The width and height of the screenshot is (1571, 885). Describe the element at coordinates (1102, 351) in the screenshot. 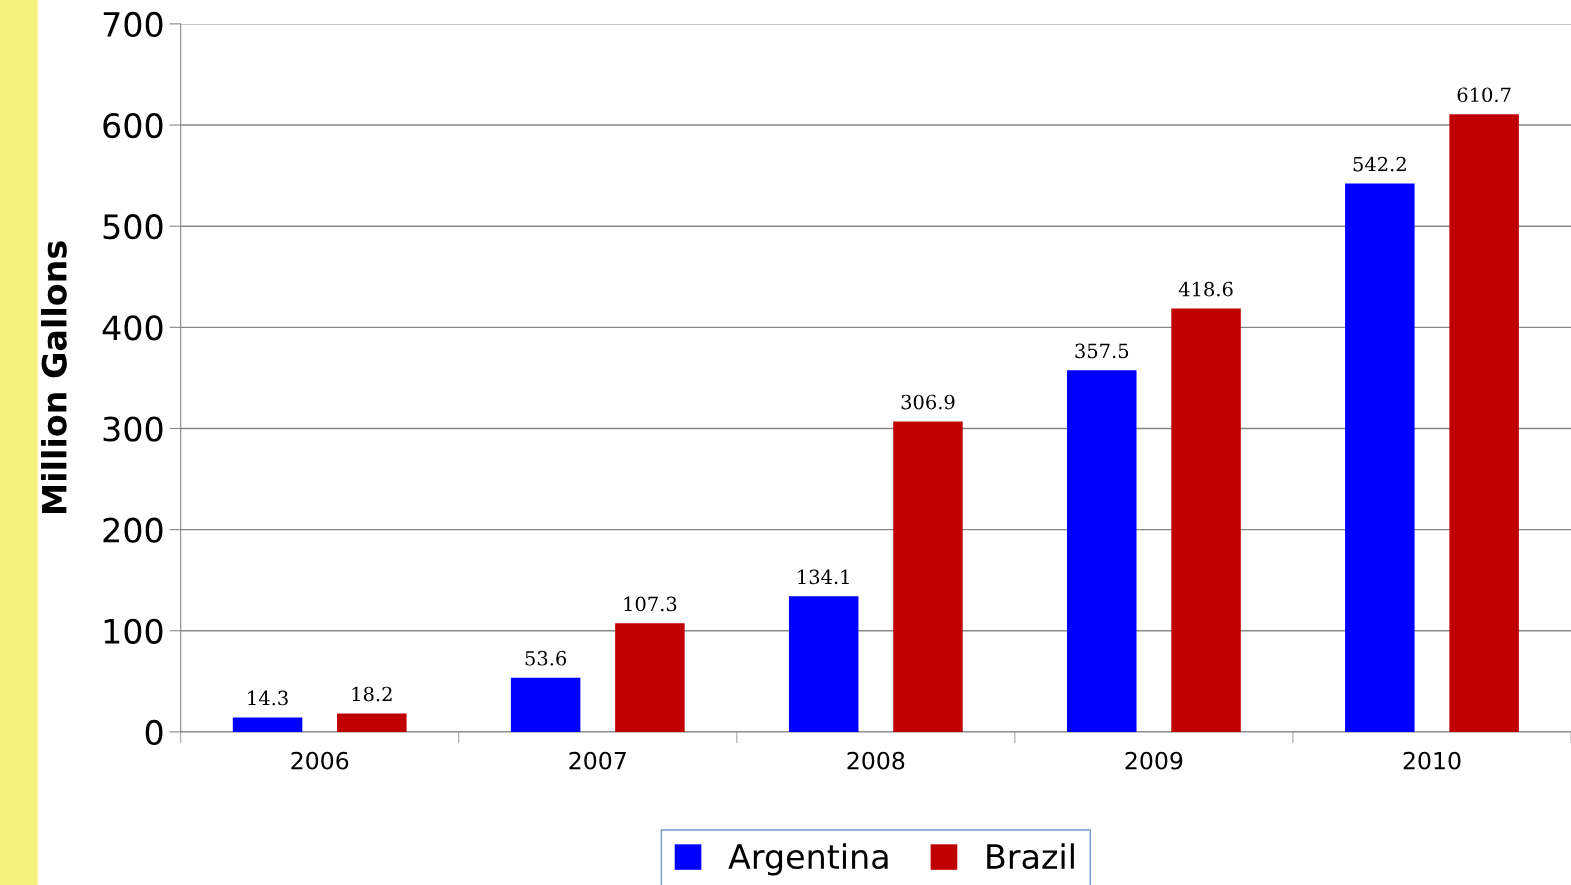

I see `data-label: 357.5` at that location.